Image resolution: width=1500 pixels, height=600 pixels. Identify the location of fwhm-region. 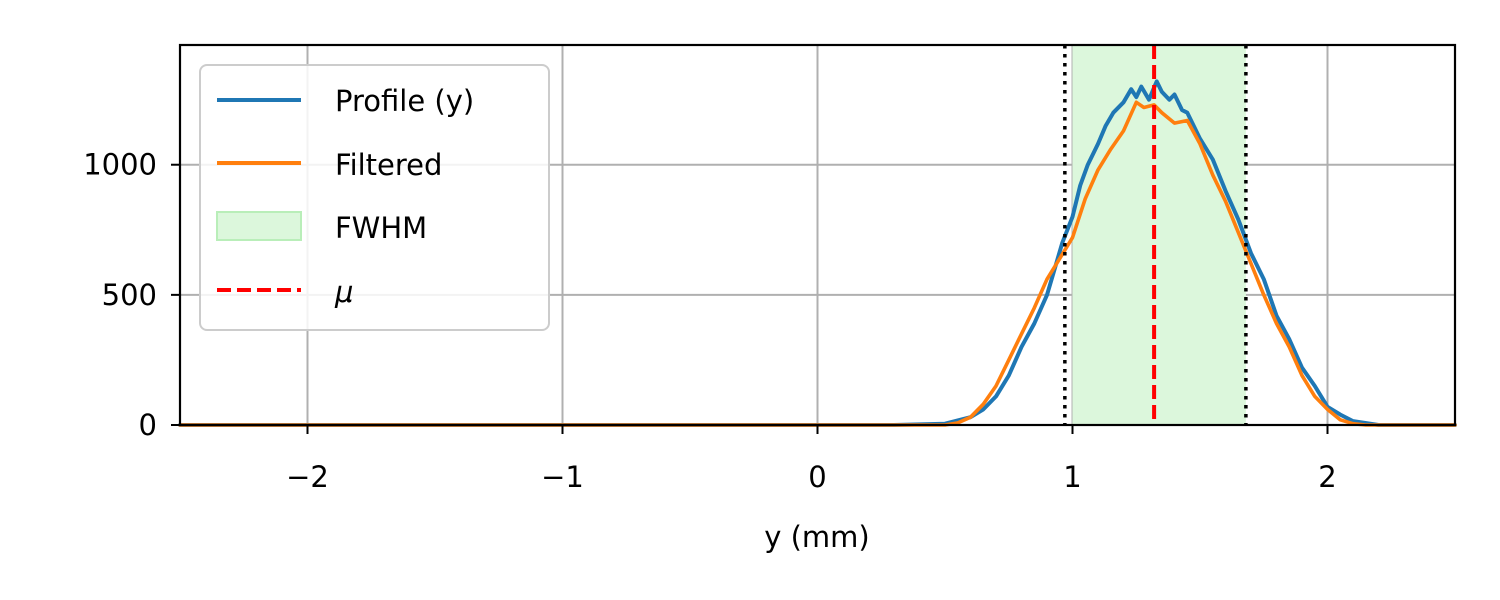
(1159, 235).